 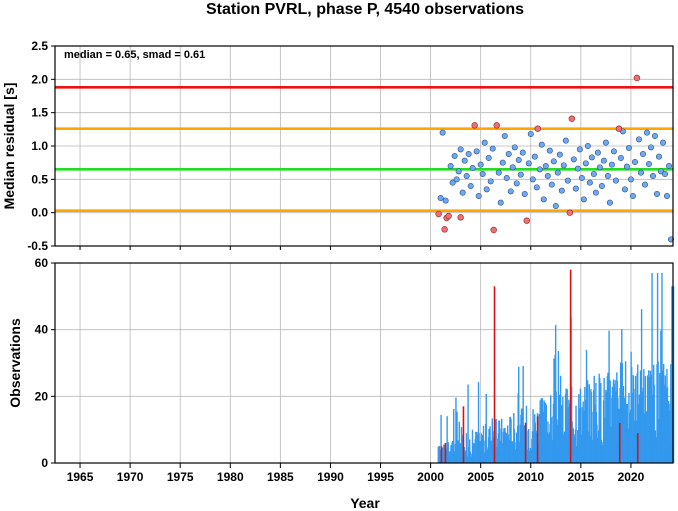 I want to click on x-tick-label: 1990, so click(x=330, y=477).